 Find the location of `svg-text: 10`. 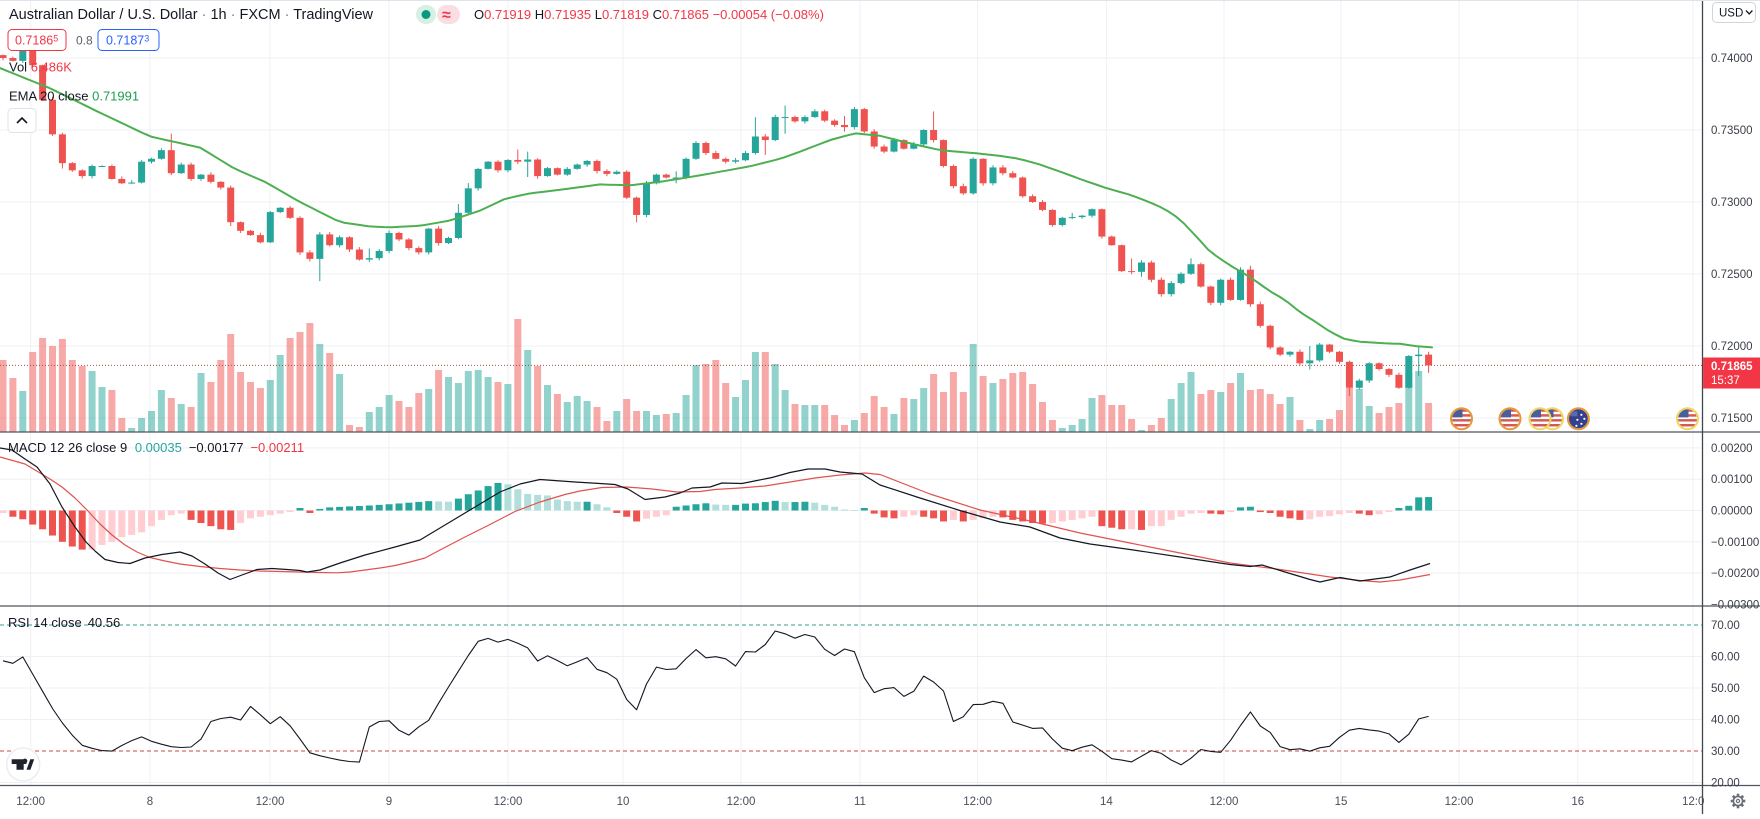

svg-text: 10 is located at coordinates (623, 802).